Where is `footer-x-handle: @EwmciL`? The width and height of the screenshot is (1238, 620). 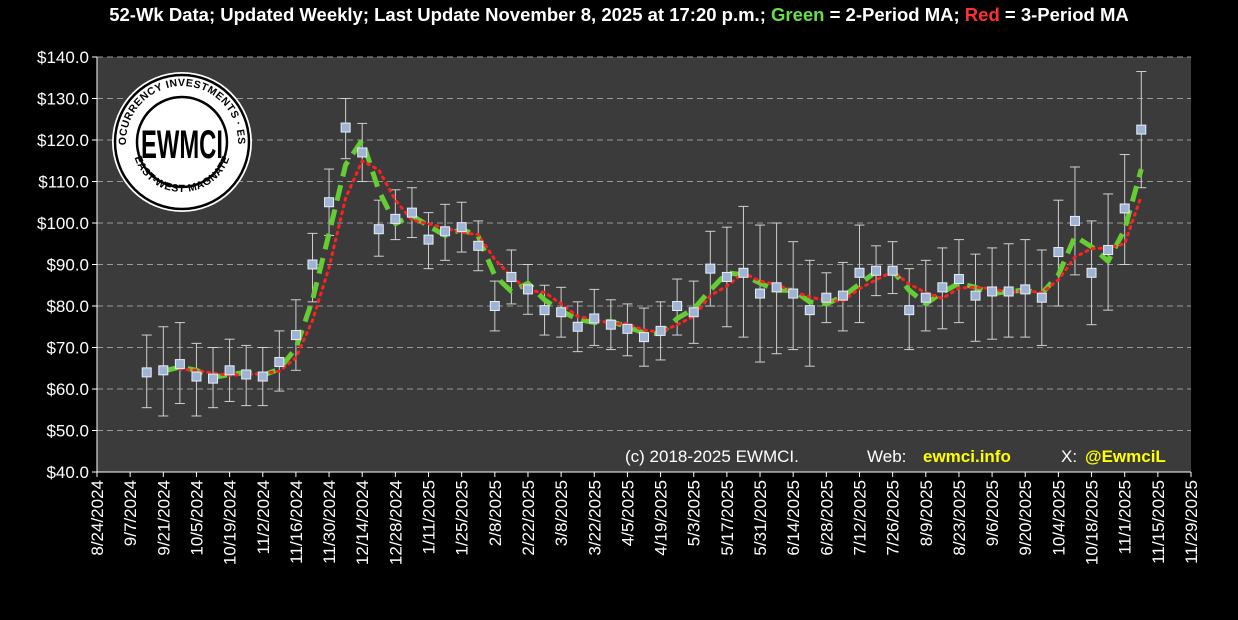 footer-x-handle: @EwmciL is located at coordinates (1125, 456).